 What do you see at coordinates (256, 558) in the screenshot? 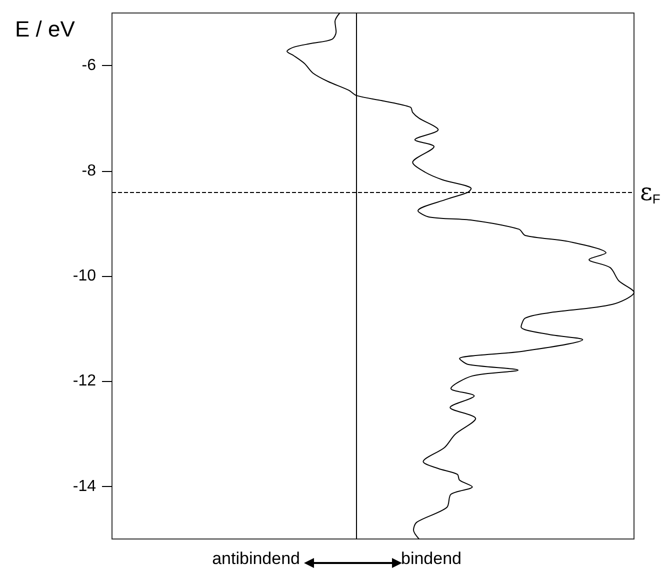
I see `text: antibindend` at bounding box center [256, 558].